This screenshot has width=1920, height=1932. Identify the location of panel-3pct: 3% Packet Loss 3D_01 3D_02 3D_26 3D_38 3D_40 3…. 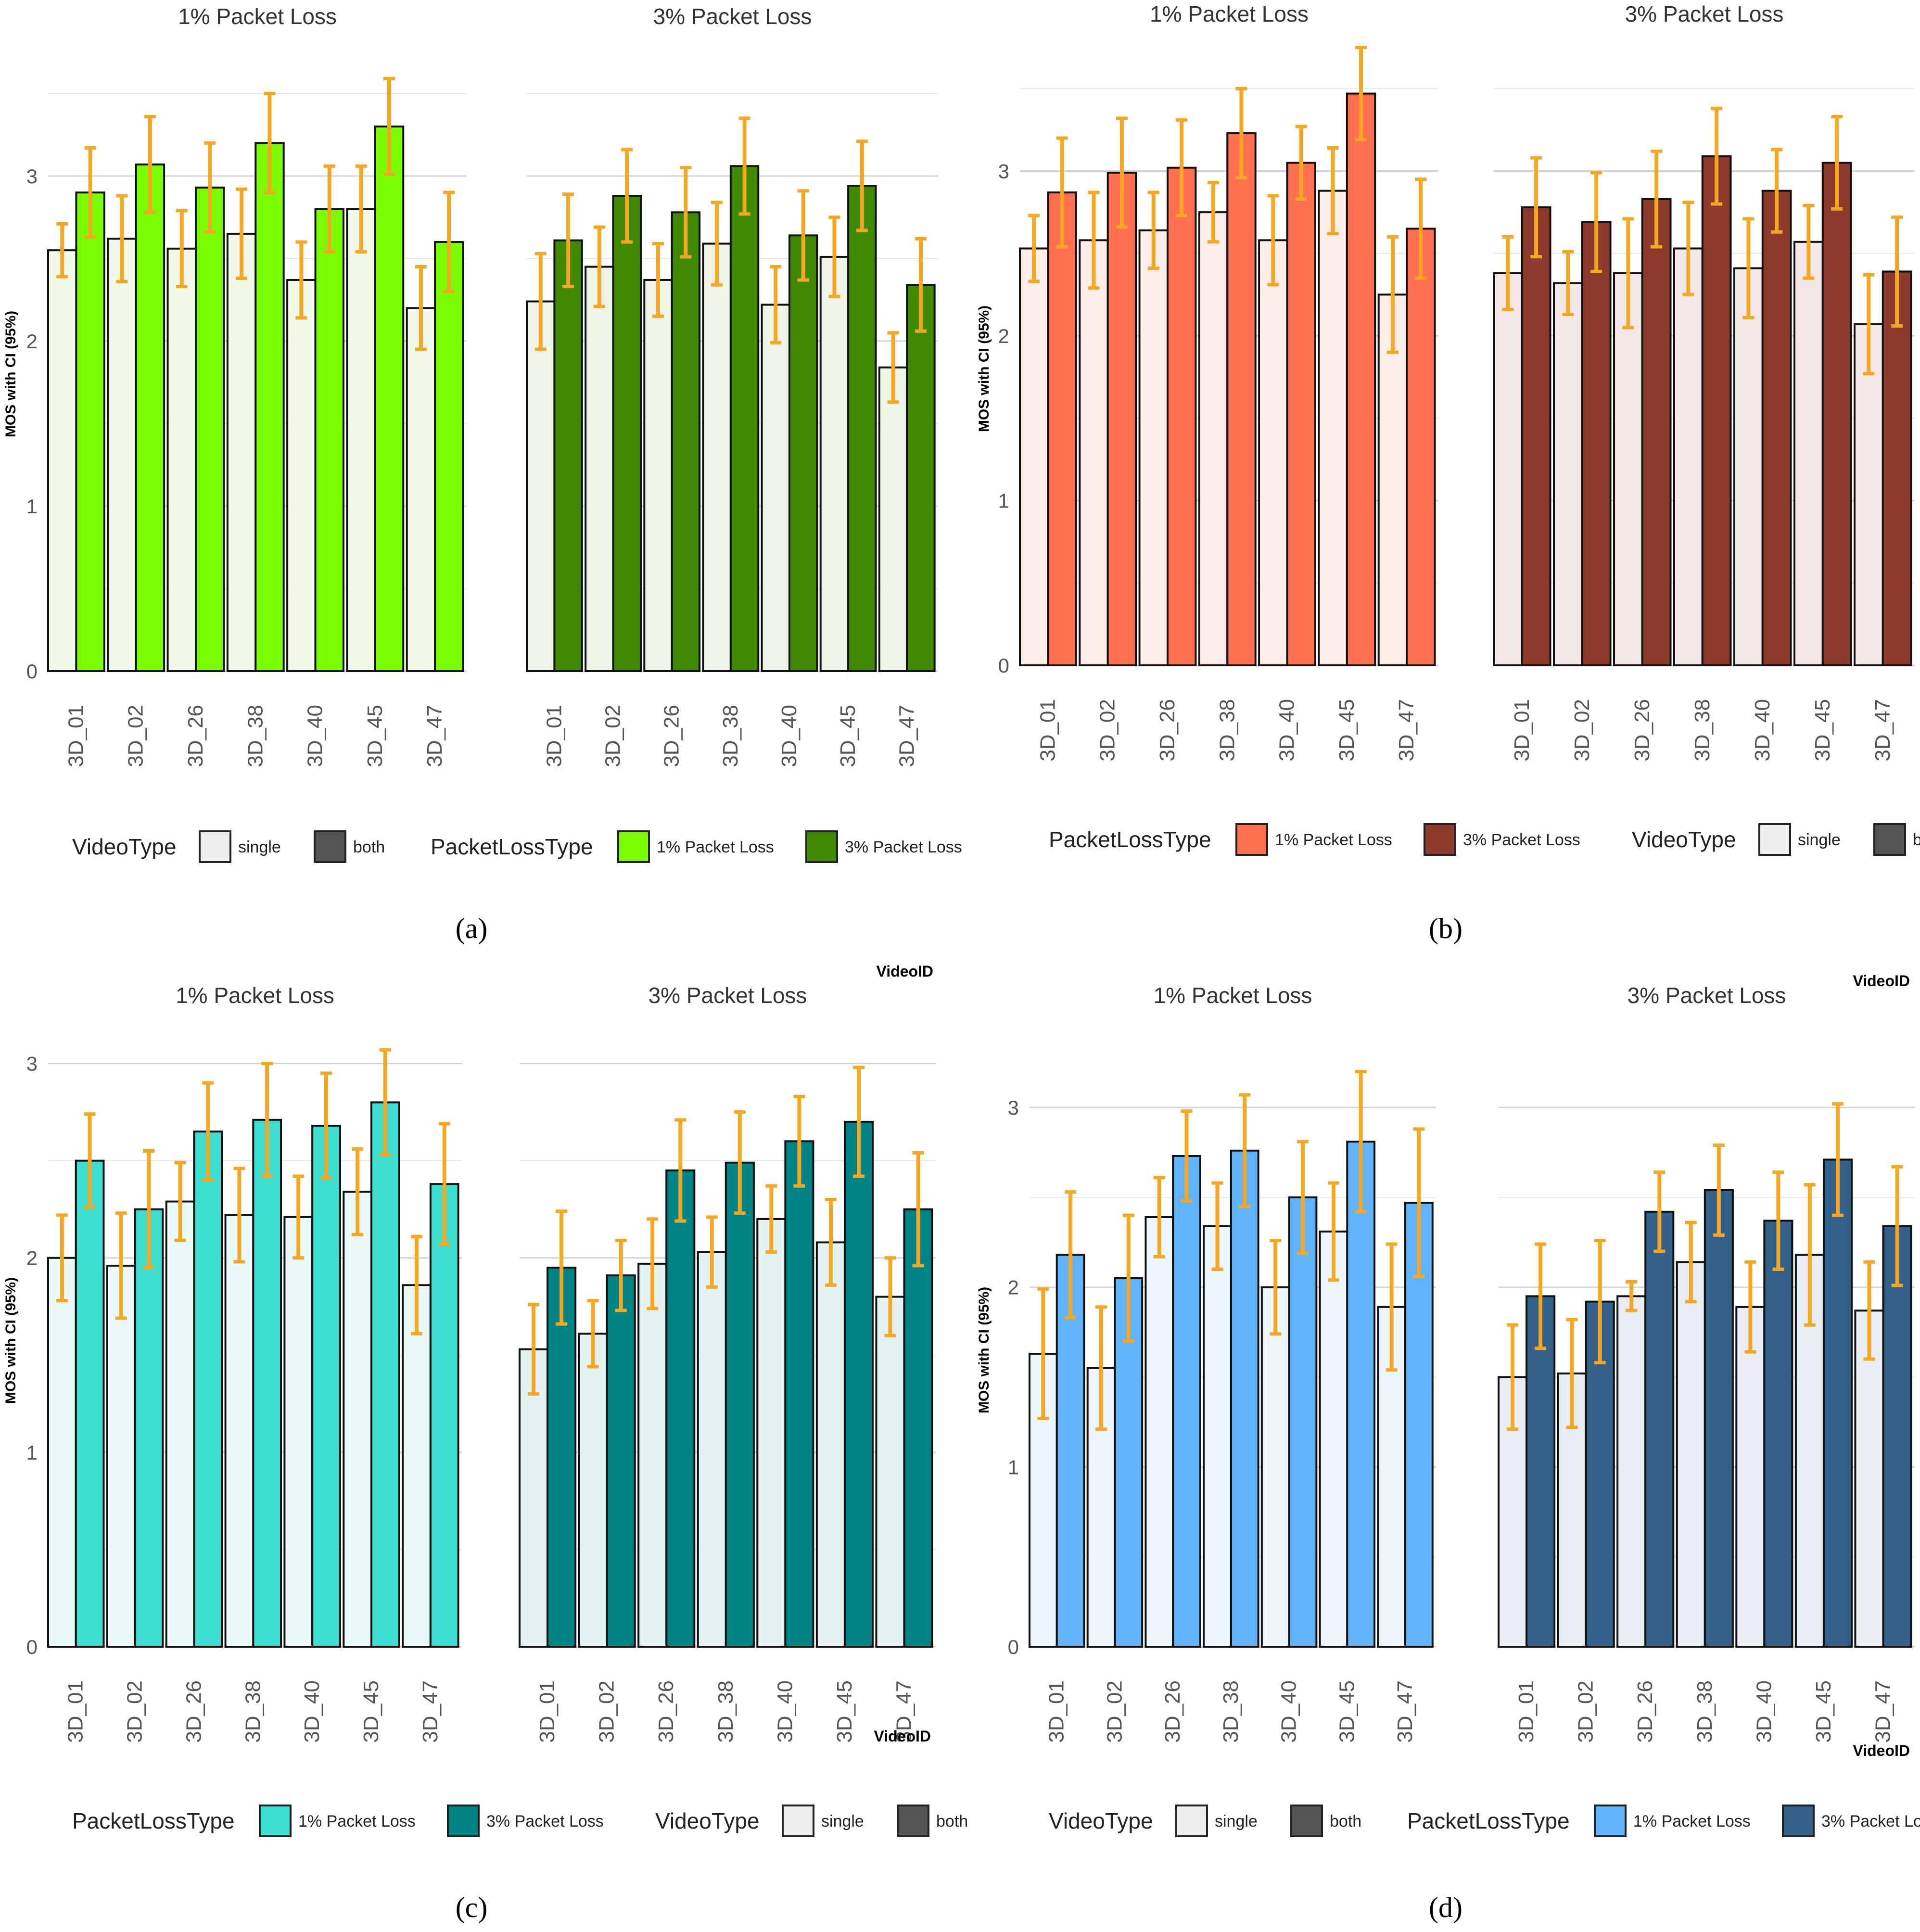
(1704, 381).